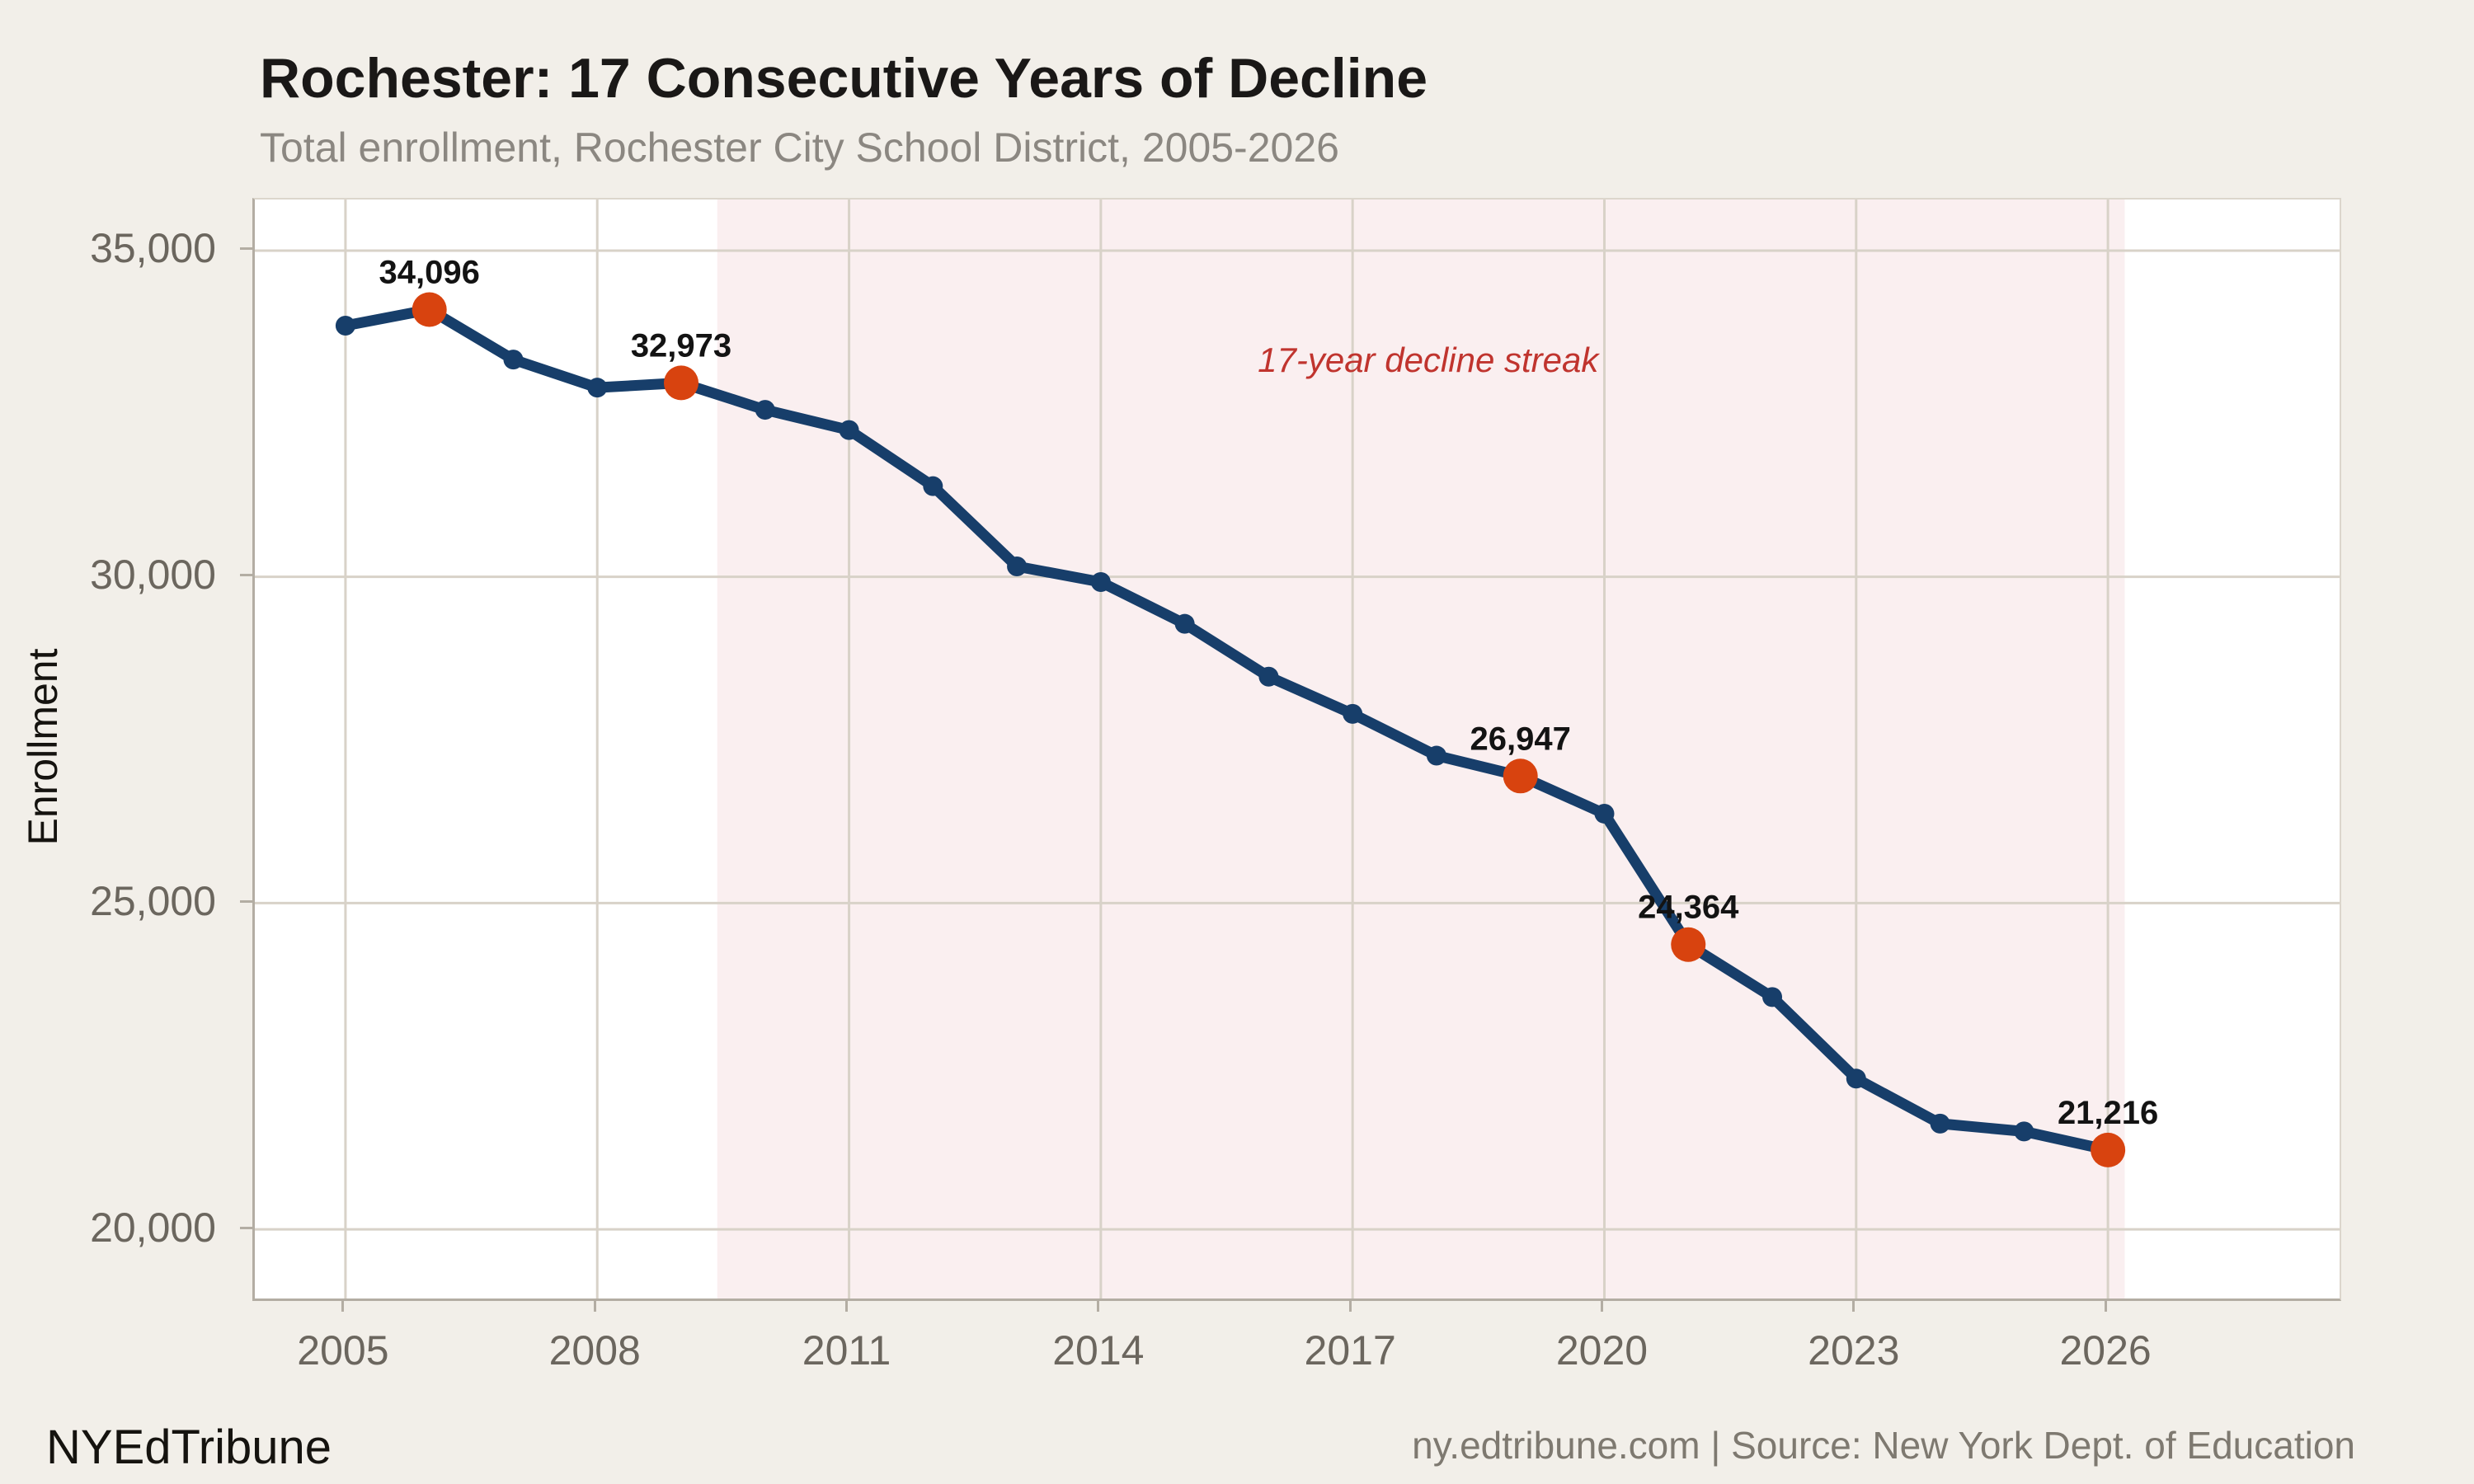 The width and height of the screenshot is (2474, 1484). Describe the element at coordinates (1602, 1350) in the screenshot. I see `x-tick-label: 2020` at that location.